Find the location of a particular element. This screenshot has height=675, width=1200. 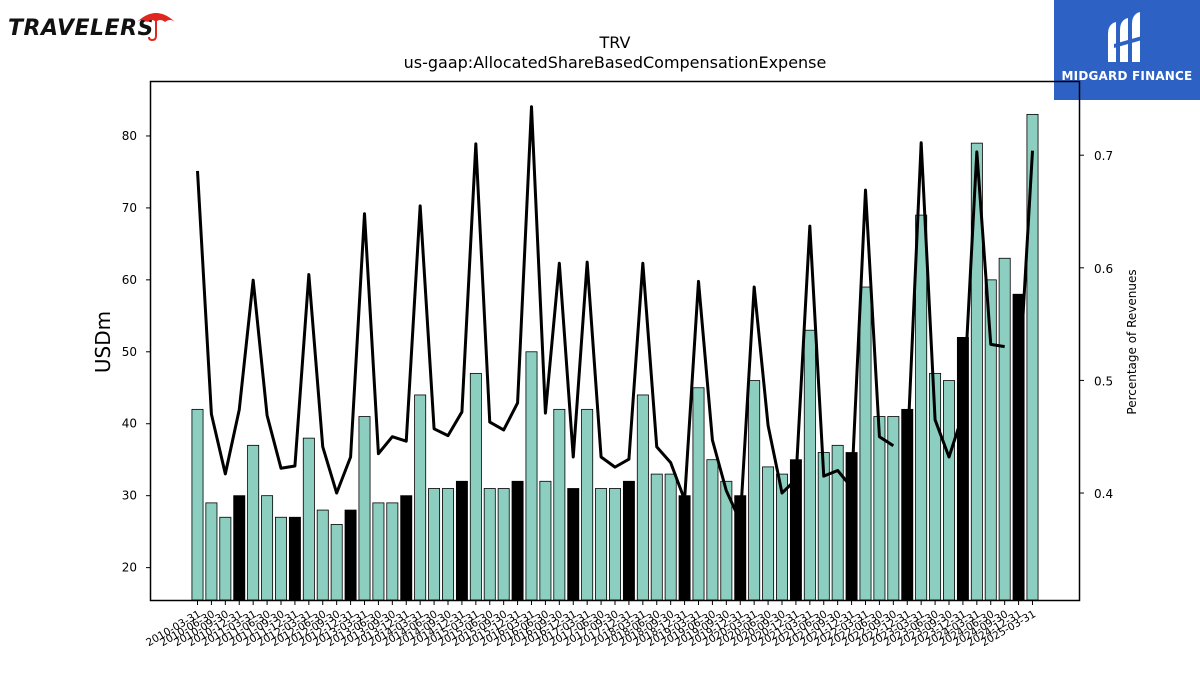

y-axis-right: 0.4 0.5 0.6 0.7 is located at coordinates (1096, 325).